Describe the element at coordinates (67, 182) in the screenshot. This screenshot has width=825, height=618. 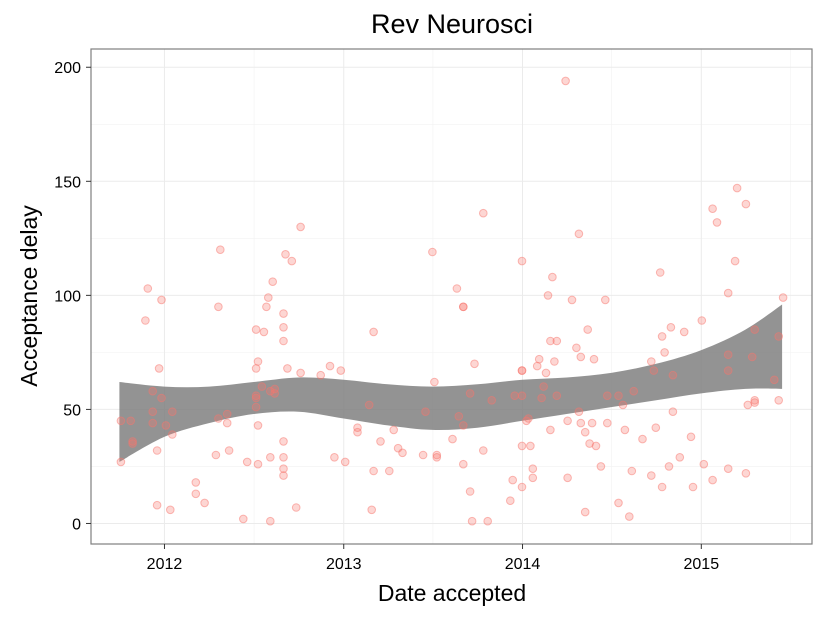
I see `y-tick-label: 150` at that location.